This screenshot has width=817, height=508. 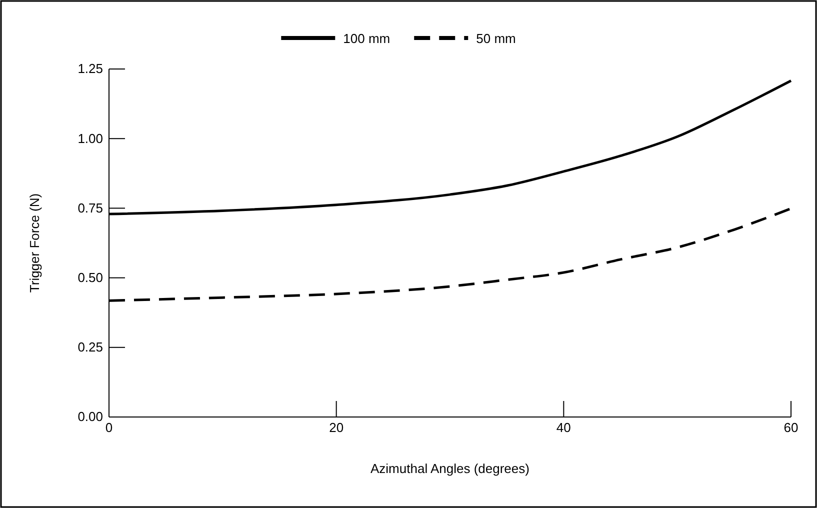 What do you see at coordinates (34, 243) in the screenshot?
I see `y-axis-title: Trigger Force (N)` at bounding box center [34, 243].